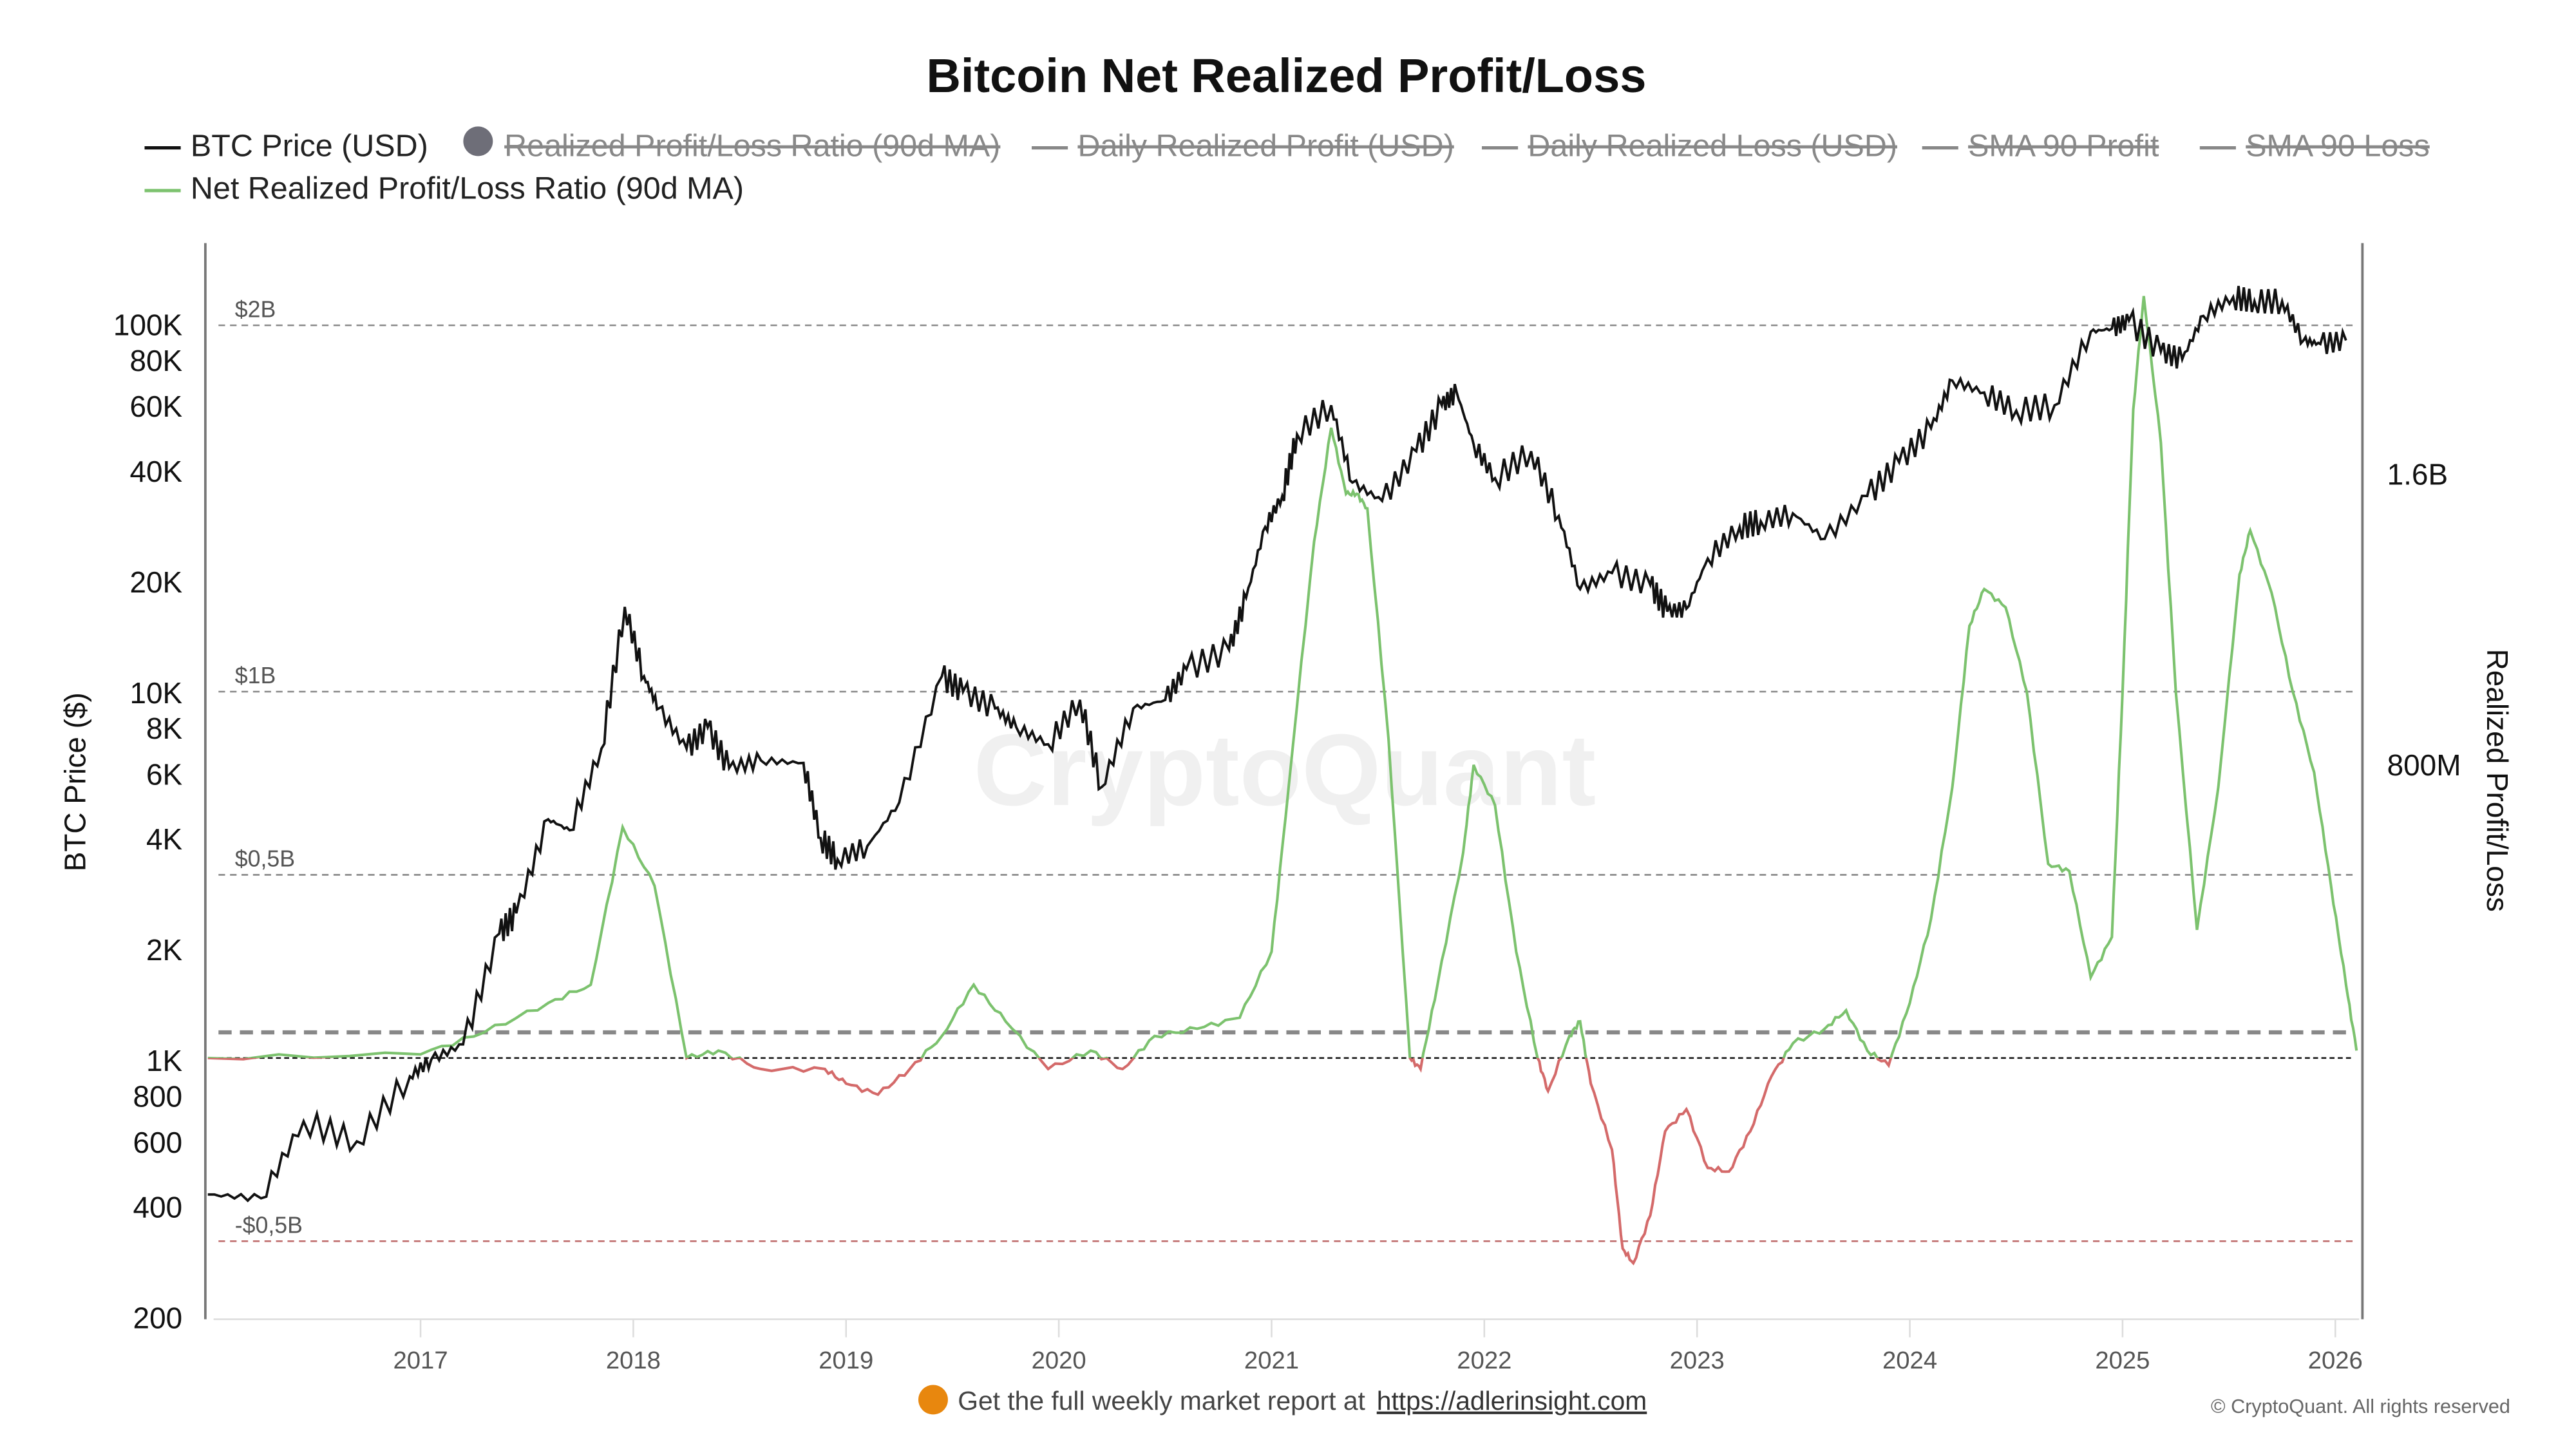  I want to click on legend-item-net-ratio: Net Realized Profit/Loss Ratio (90d MA), so click(467, 189).